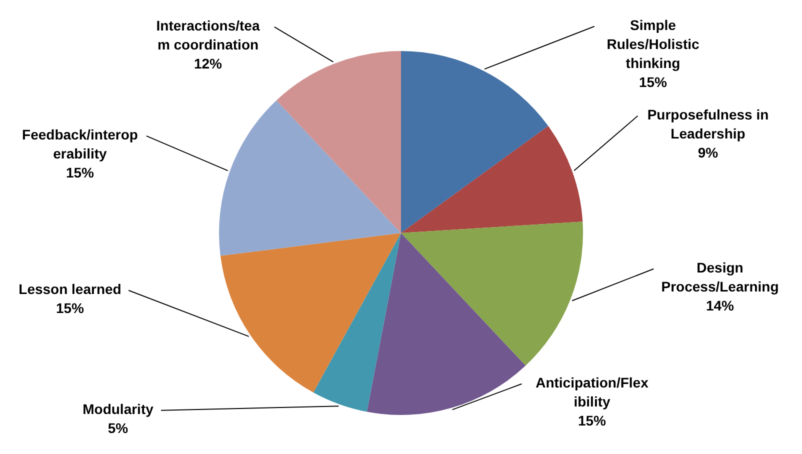 The width and height of the screenshot is (802, 454). I want to click on slice-label: Purposefulness in Leadership, so click(708, 124).